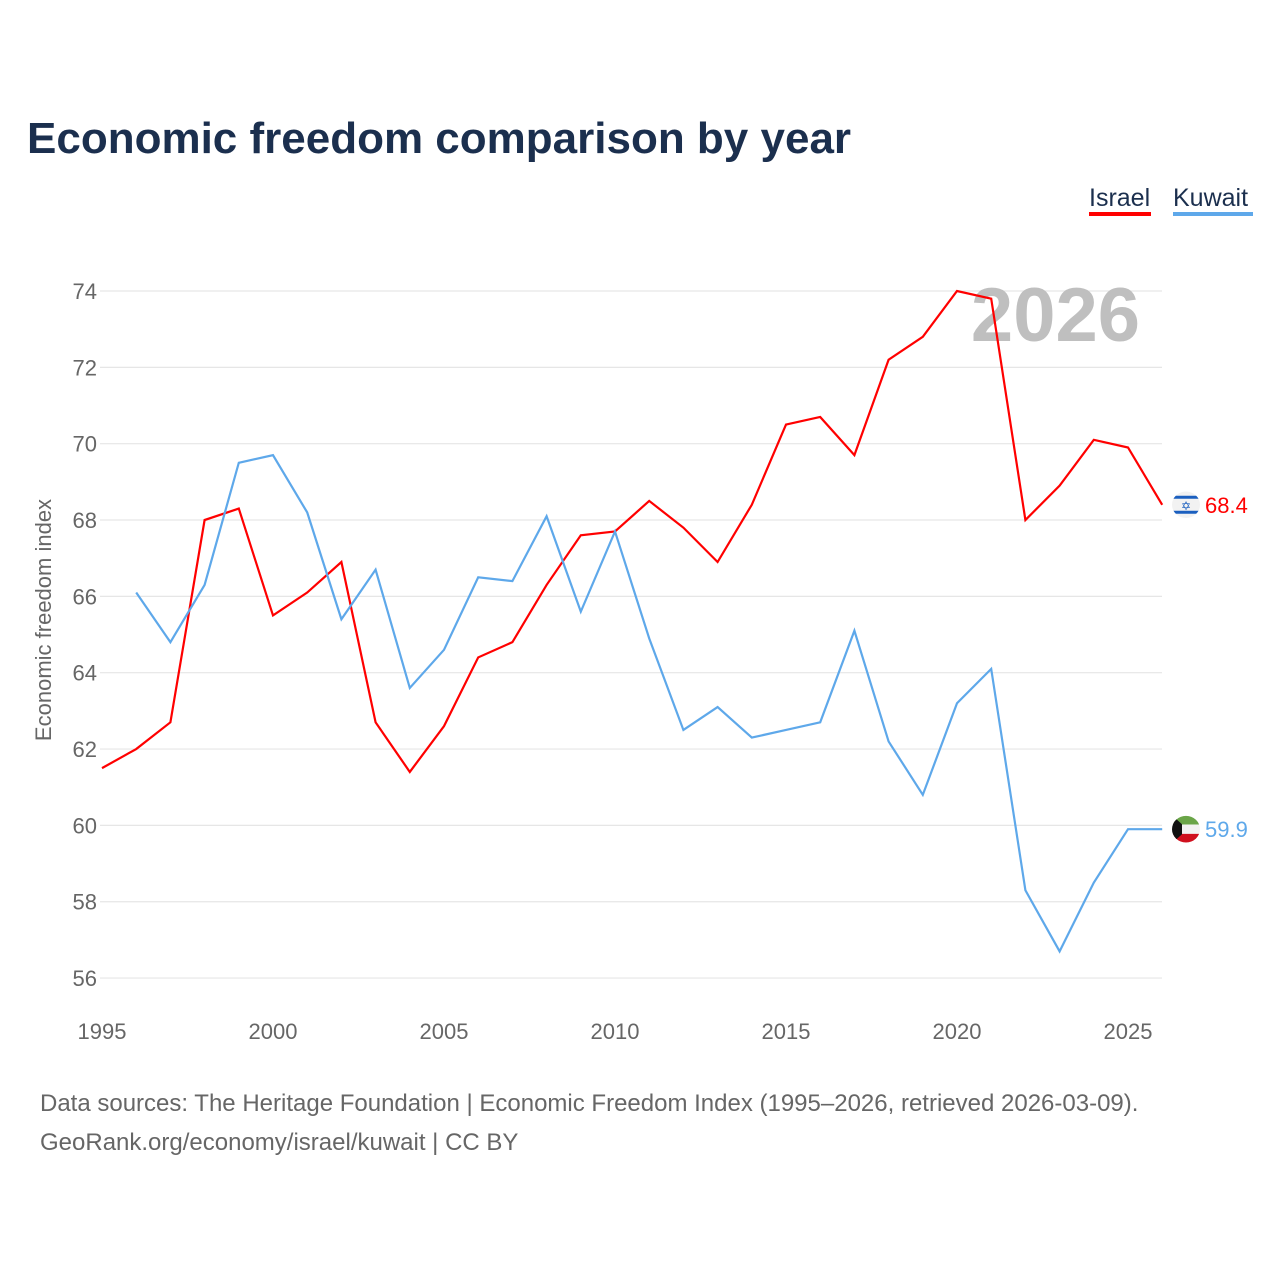 This screenshot has height=1280, width=1280. I want to click on legend-label: Kuwait, so click(1210, 198).